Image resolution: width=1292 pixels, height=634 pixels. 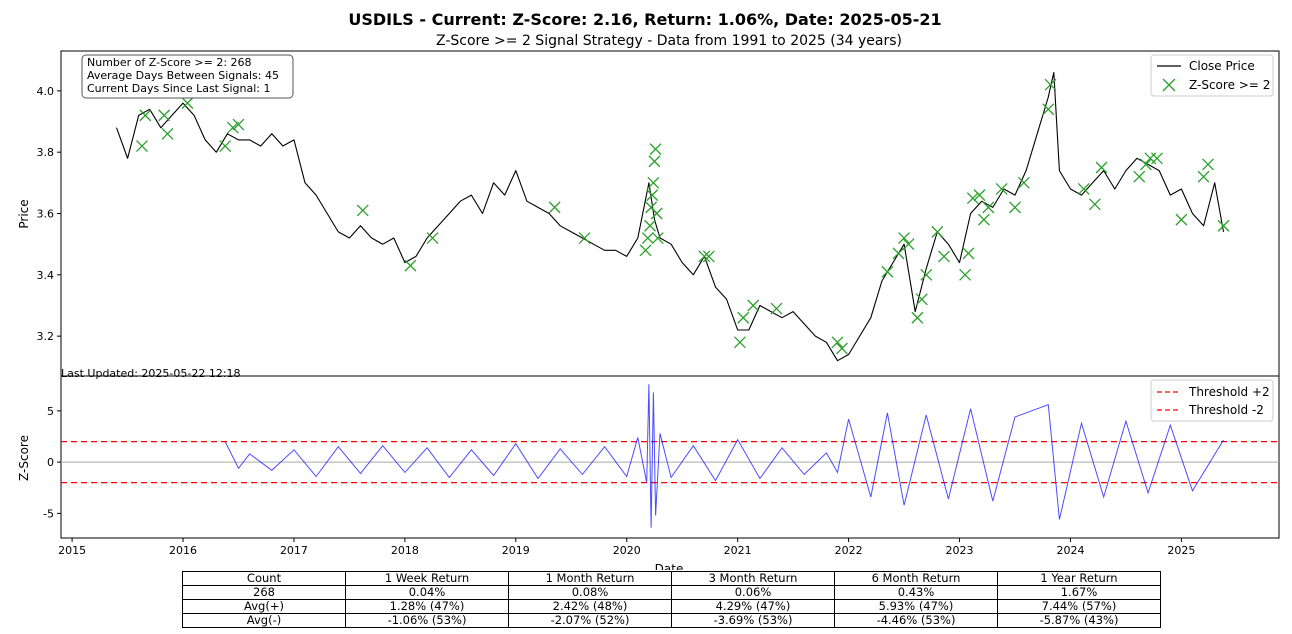 What do you see at coordinates (427, 606) in the screenshot?
I see `table-cell: 1.28% (47%)` at bounding box center [427, 606].